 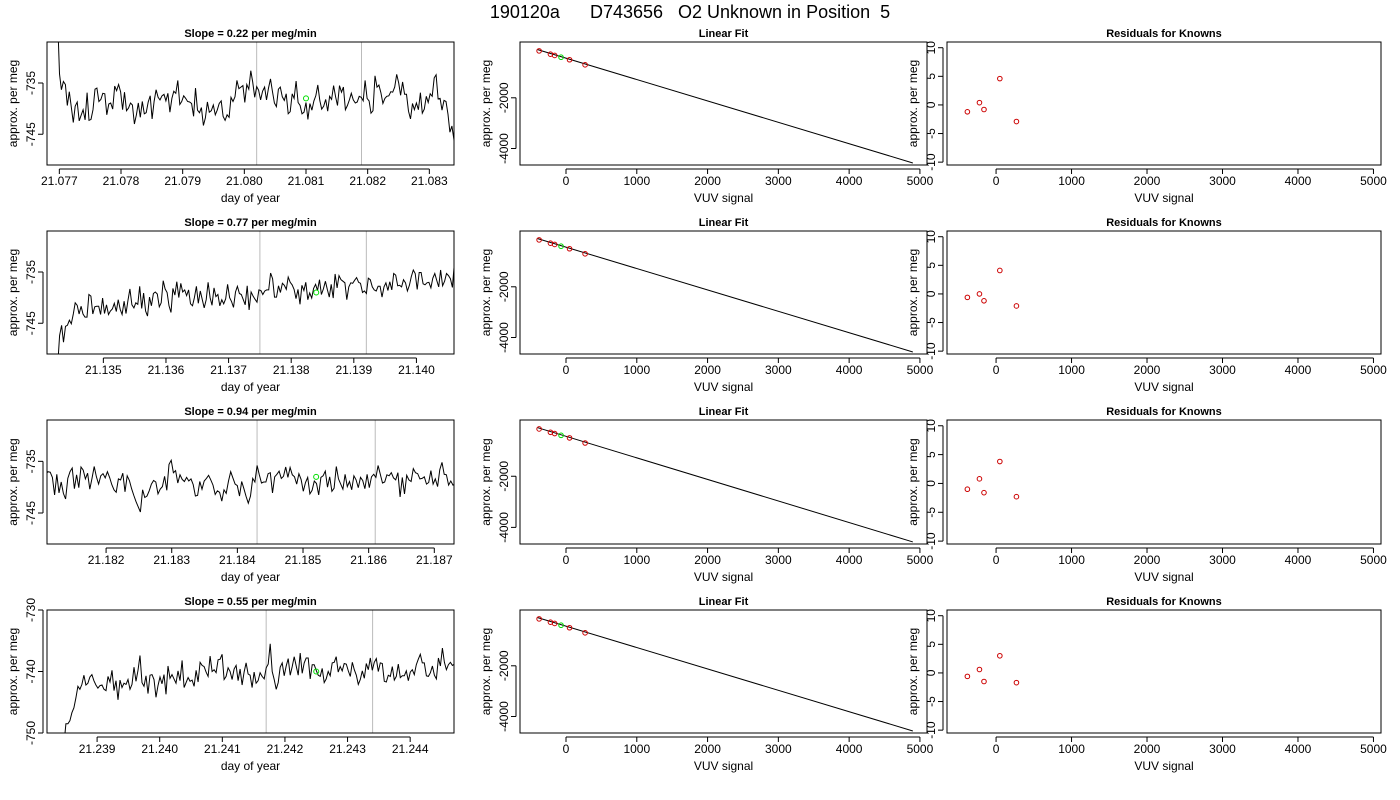 What do you see at coordinates (250, 602) in the screenshot?
I see `plot-title: Slope = 0.55 per meg/min` at bounding box center [250, 602].